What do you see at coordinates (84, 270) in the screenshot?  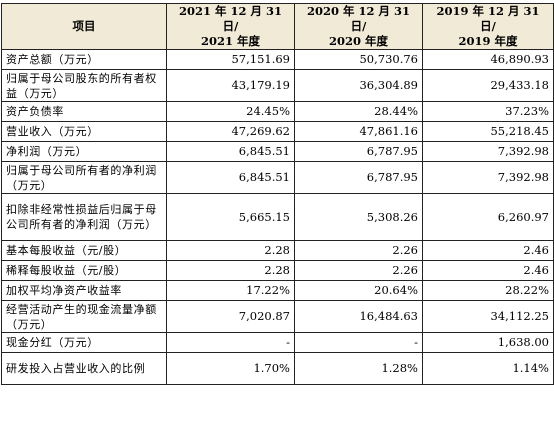 I see `row-label: 稀释每股收益（元/股）` at bounding box center [84, 270].